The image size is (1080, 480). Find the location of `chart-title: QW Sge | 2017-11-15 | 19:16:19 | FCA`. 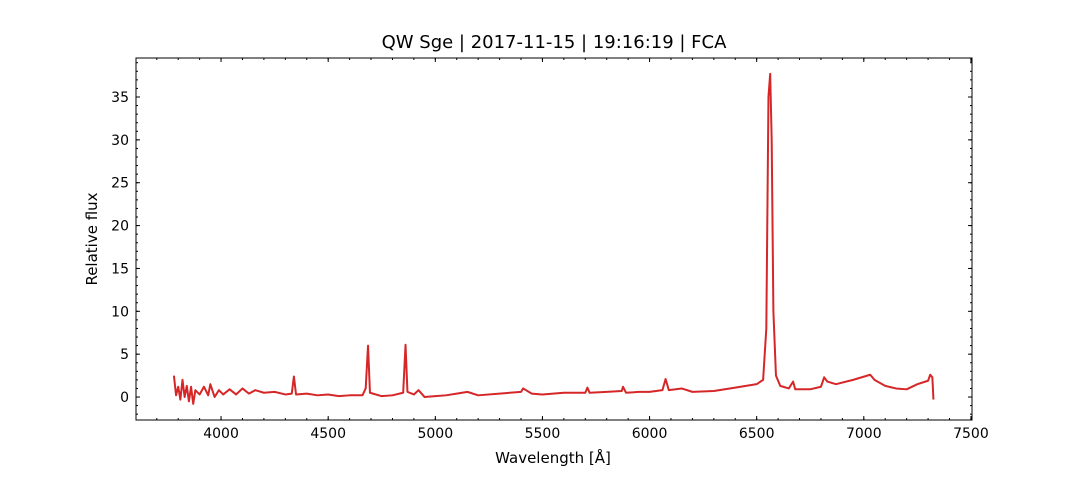

chart-title: QW Sge | 2017-11-15 | 19:16:19 | FCA is located at coordinates (555, 42).